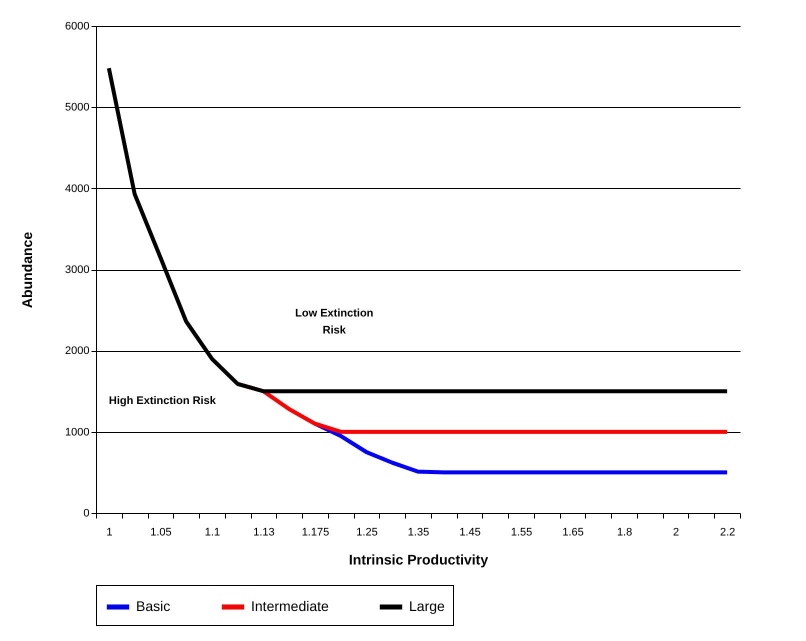 The image size is (806, 641). Describe the element at coordinates (153, 606) in the screenshot. I see `legend-label: Basic` at that location.